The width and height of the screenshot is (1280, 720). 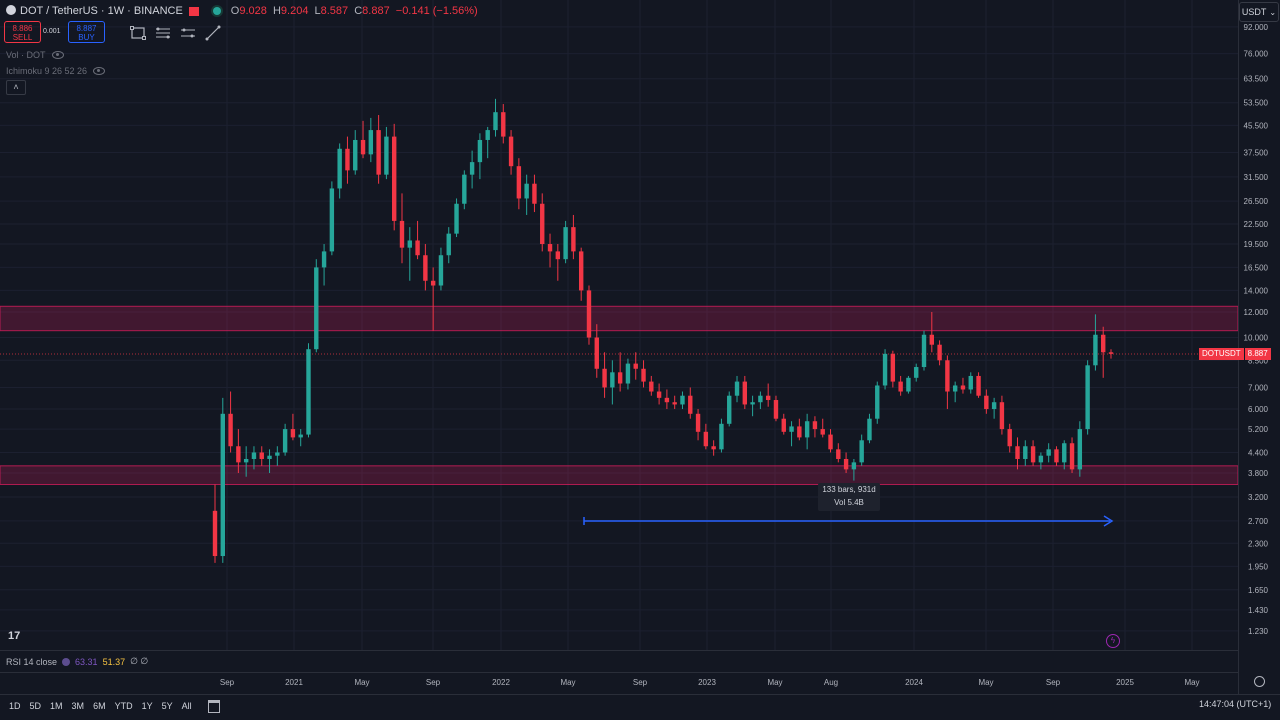 I want to click on fib-retracement-tool-icon, so click(x=163, y=33).